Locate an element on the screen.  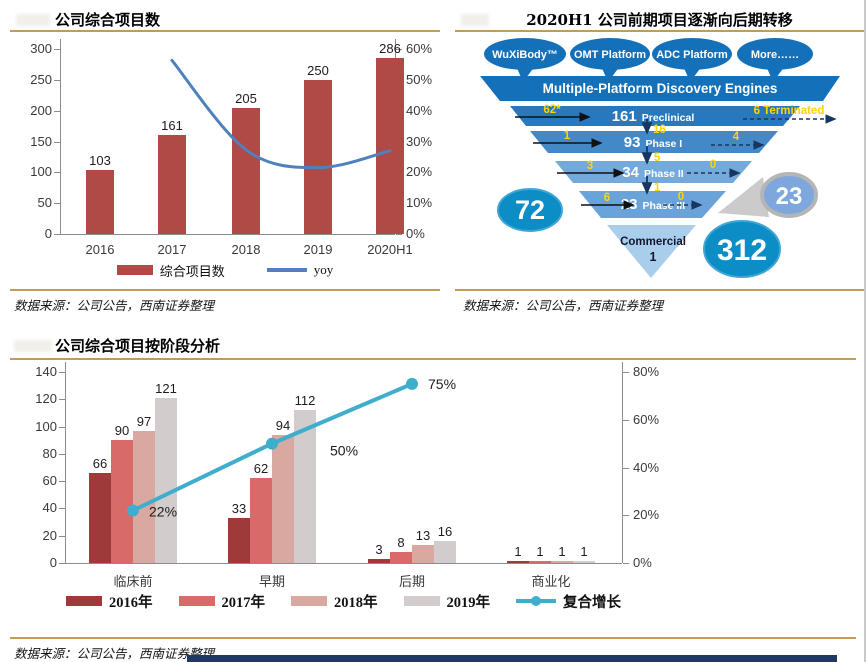
legend-label: 2019年 is located at coordinates (468, 602).